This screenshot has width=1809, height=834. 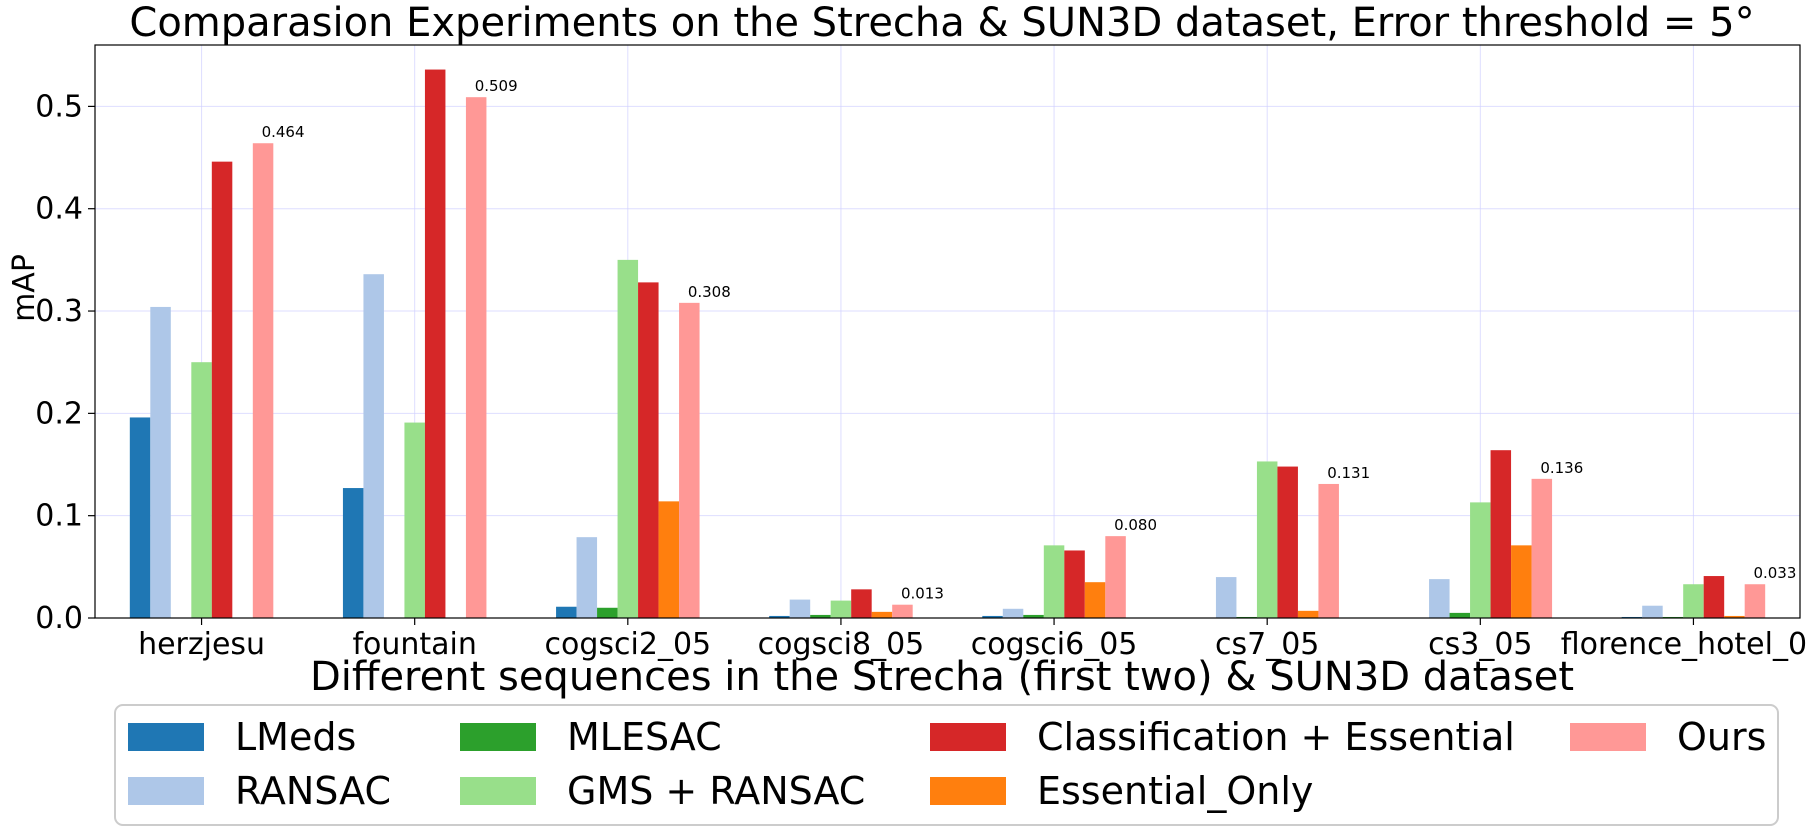 What do you see at coordinates (295, 737) in the screenshot?
I see `legend-label: LMeds` at bounding box center [295, 737].